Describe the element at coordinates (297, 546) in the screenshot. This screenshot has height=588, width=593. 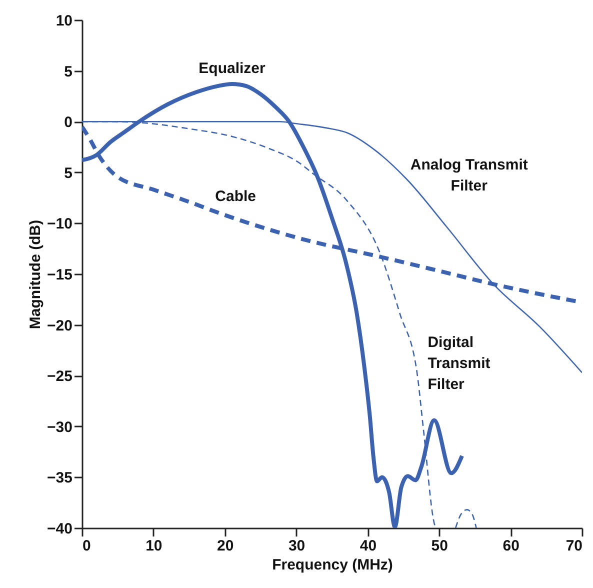
I see `x-tick-label: 30` at that location.